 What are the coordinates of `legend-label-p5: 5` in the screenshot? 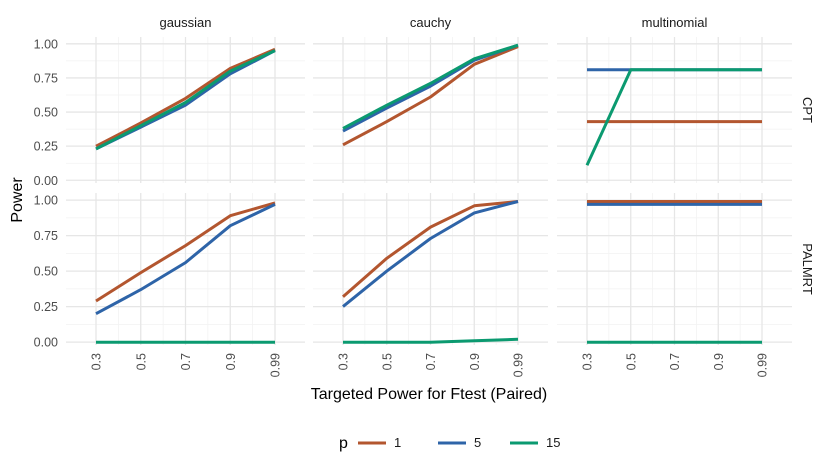 It's located at (477, 442).